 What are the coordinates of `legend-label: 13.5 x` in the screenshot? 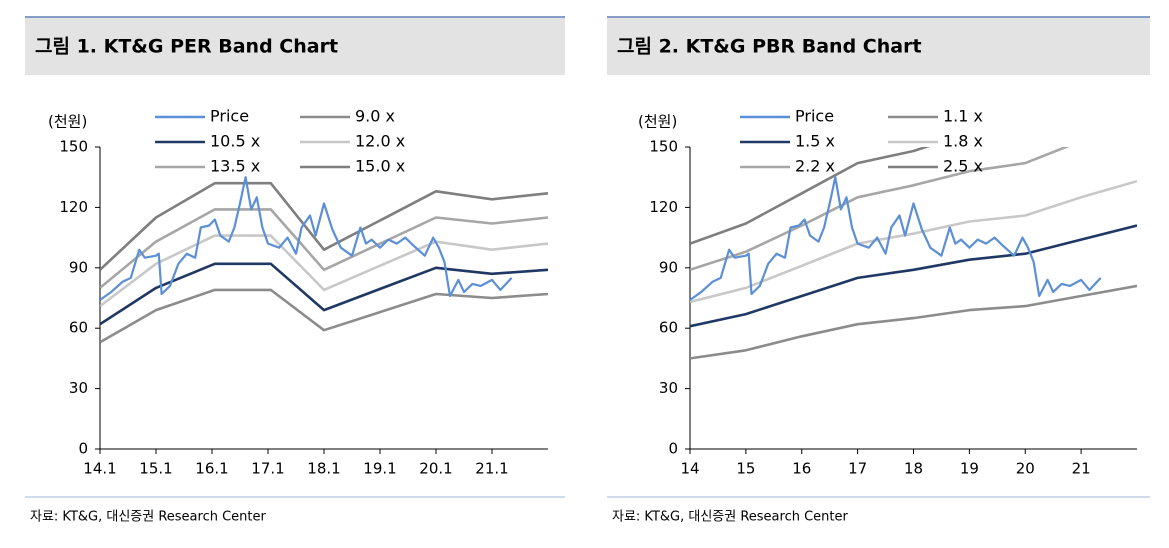 It's located at (235, 166).